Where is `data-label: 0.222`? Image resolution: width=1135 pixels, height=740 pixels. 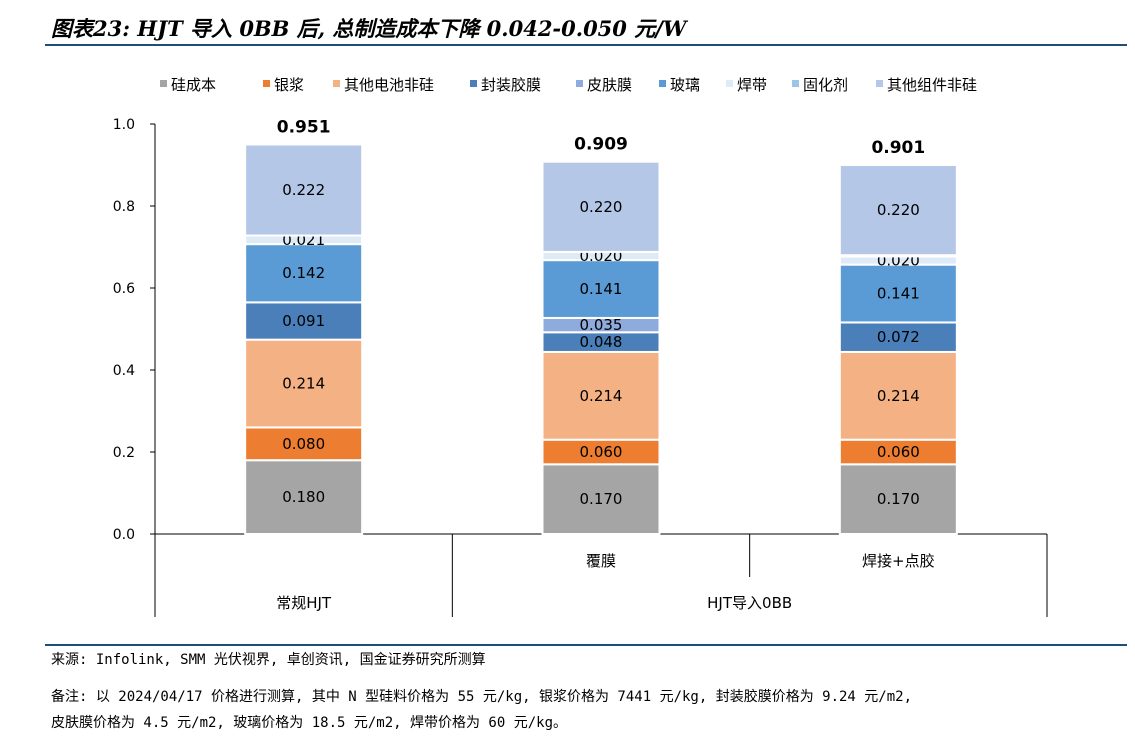 data-label: 0.222 is located at coordinates (303, 190).